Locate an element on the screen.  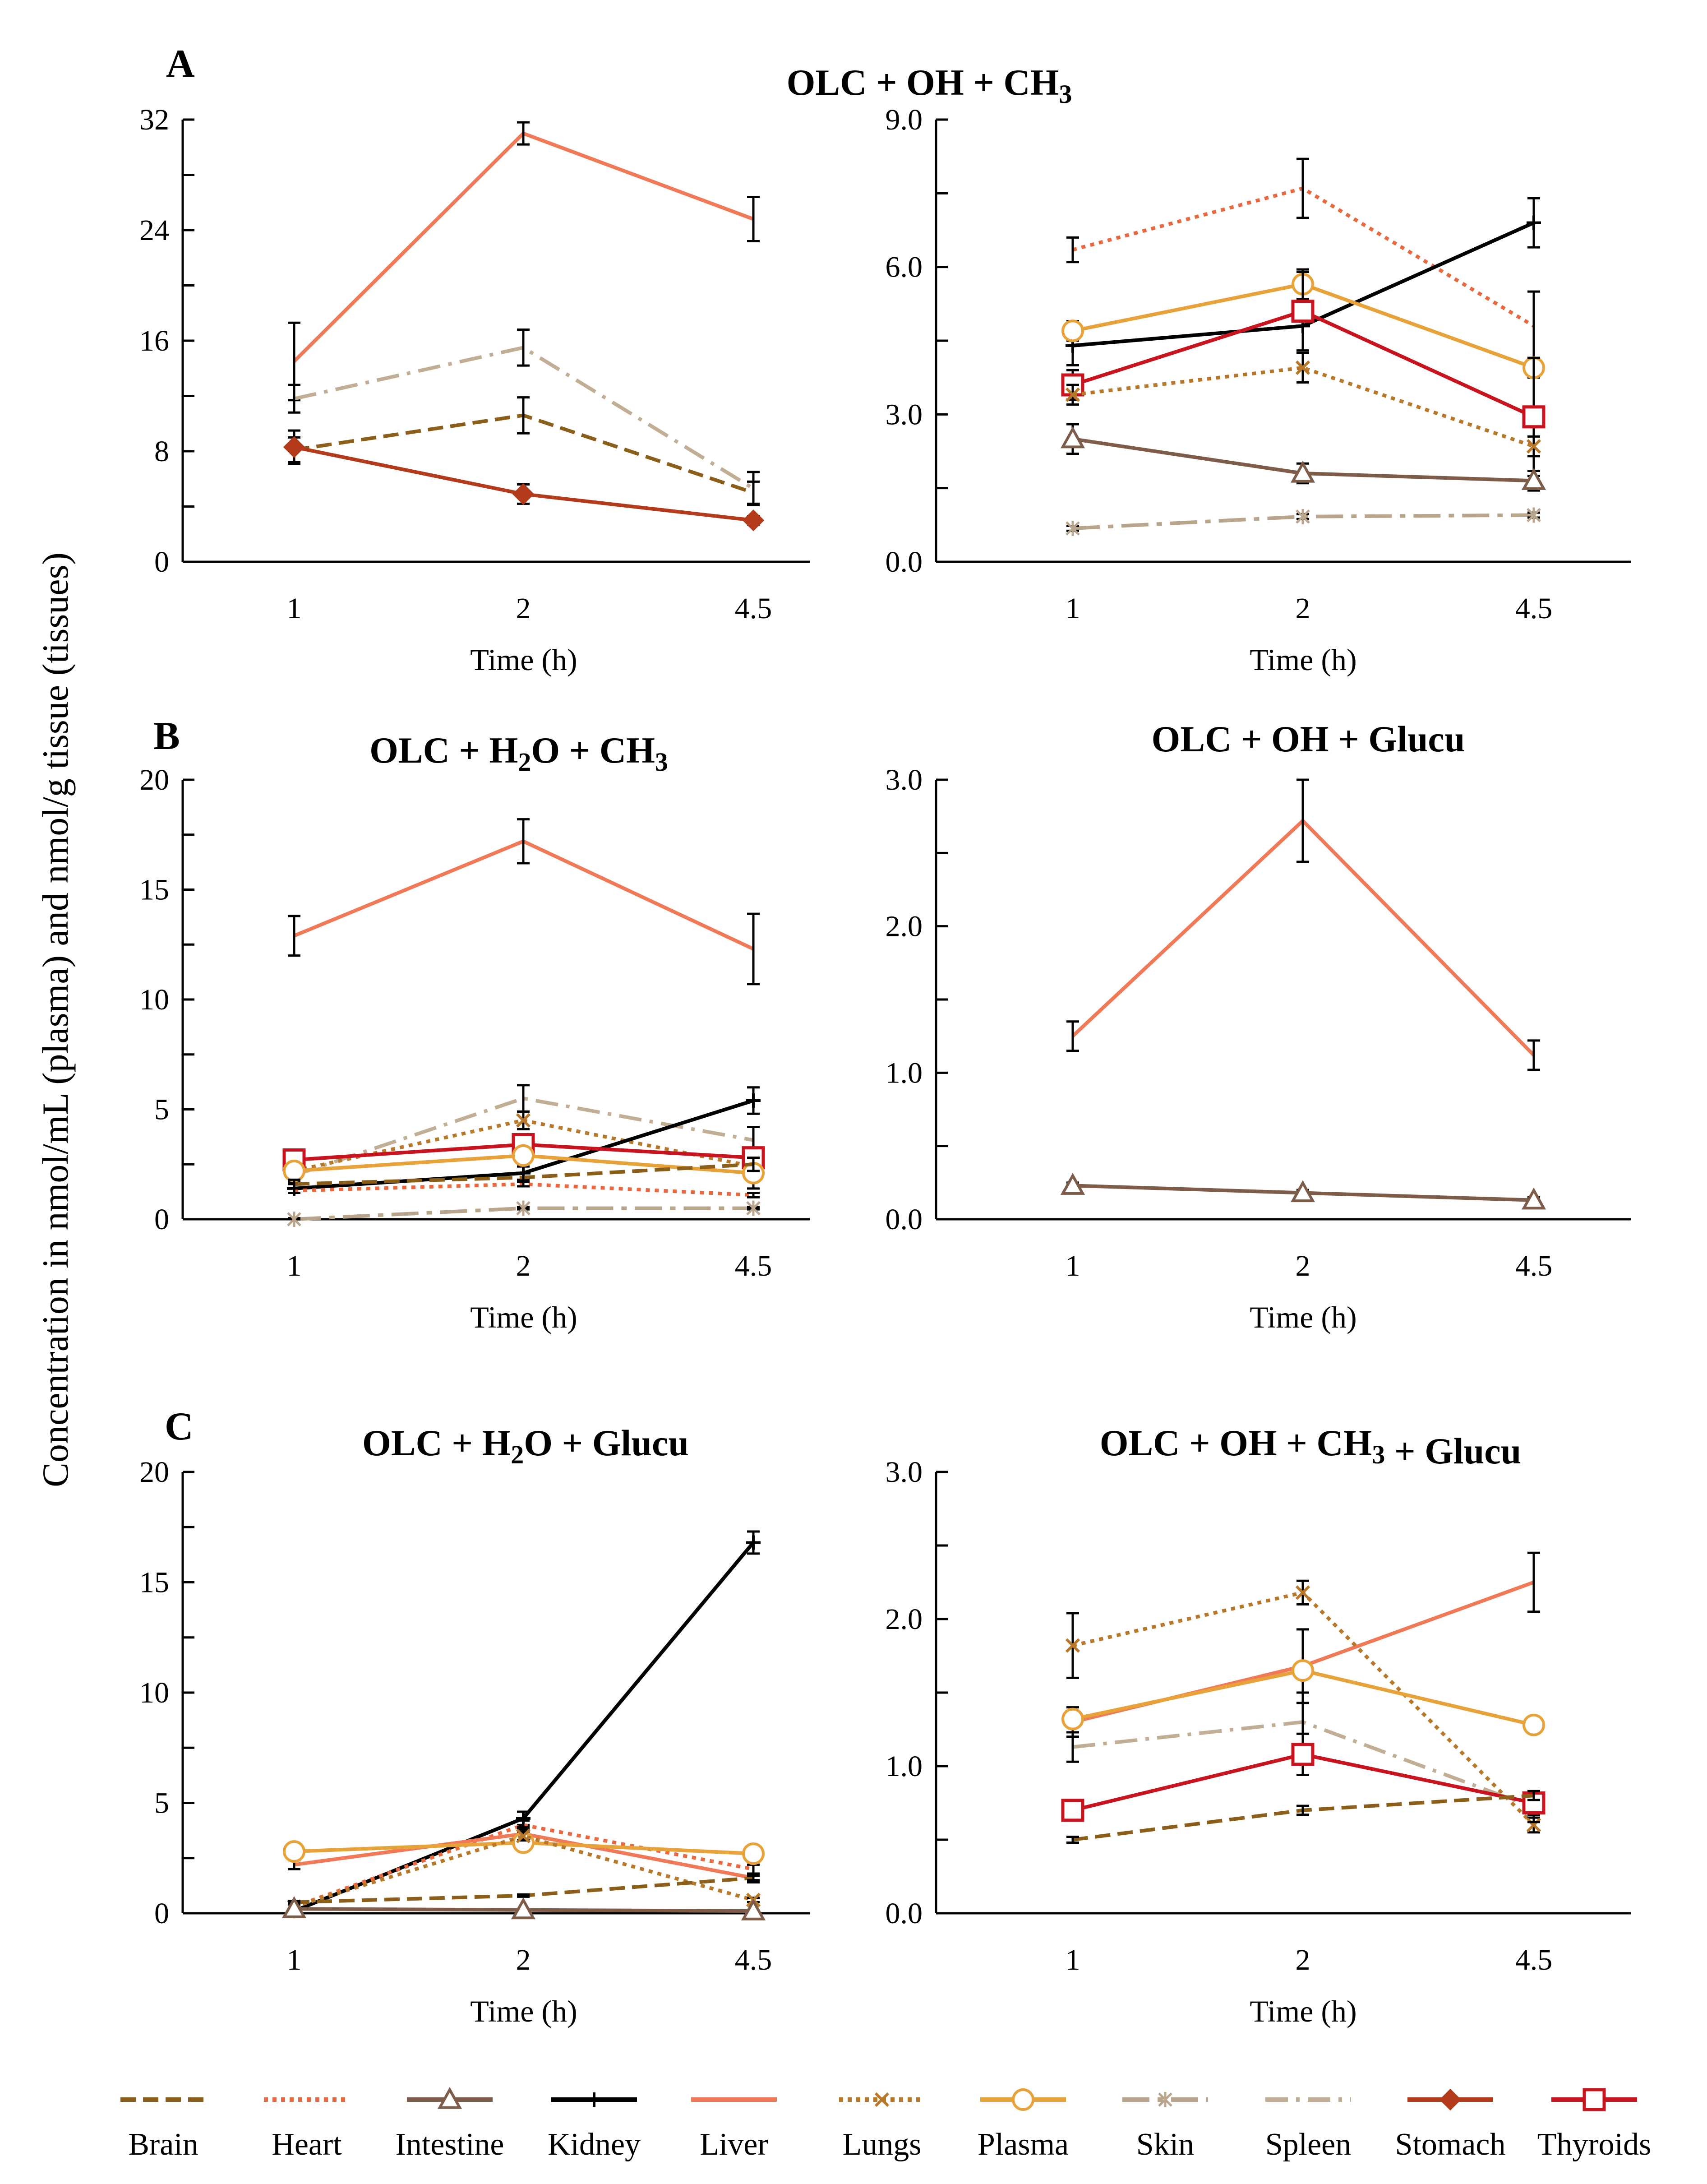
legend-label: Thyroids is located at coordinates (1594, 2144).